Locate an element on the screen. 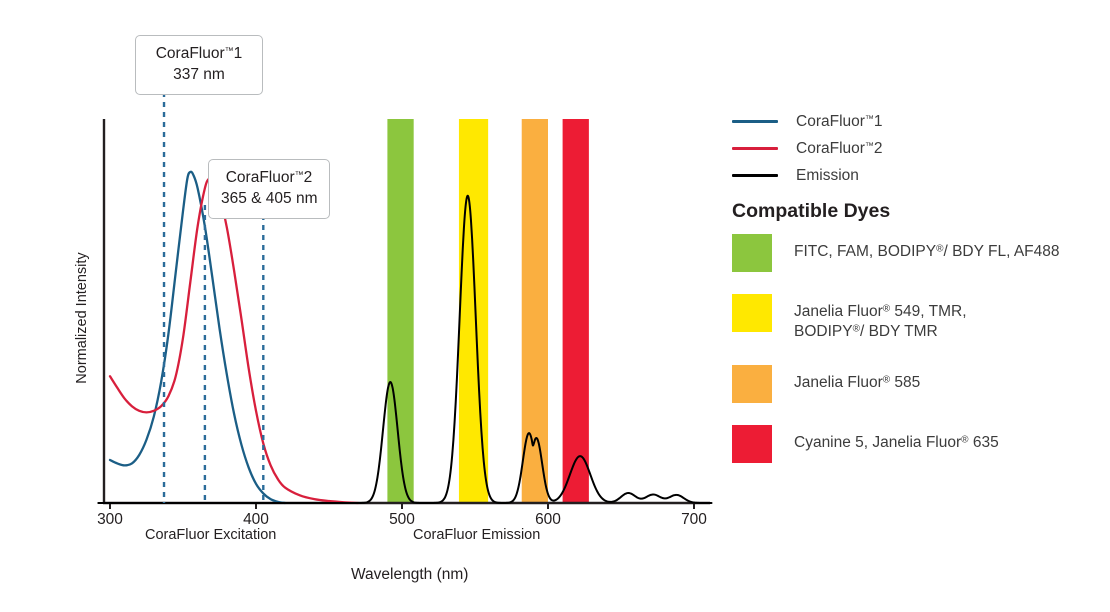  callout-corafluor2-line1: CoraFluor™2 is located at coordinates (269, 177).